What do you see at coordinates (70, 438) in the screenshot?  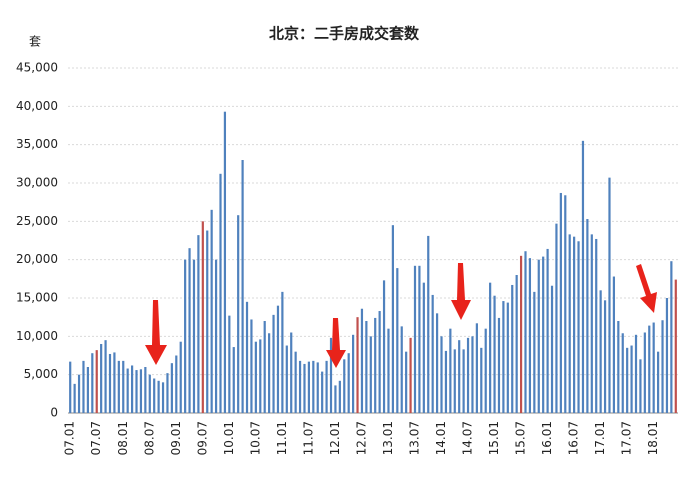 I see `x-tick-label: 07.01` at bounding box center [70, 438].